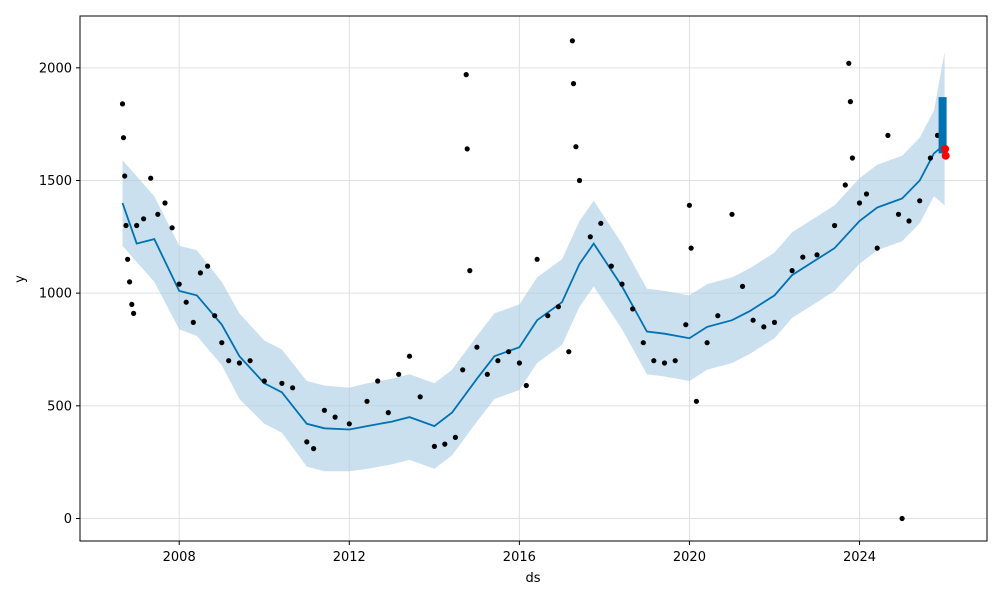 Image resolution: width=1000 pixels, height=600 pixels. Describe the element at coordinates (942, 125) in the screenshot. I see `forecast-bars-group` at that location.